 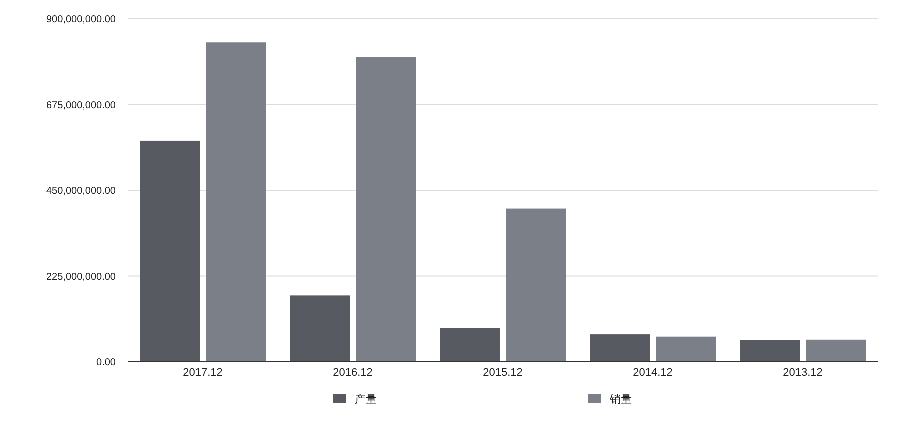 What do you see at coordinates (503, 373) in the screenshot?
I see `x-tick-label: 2015.12` at bounding box center [503, 373].